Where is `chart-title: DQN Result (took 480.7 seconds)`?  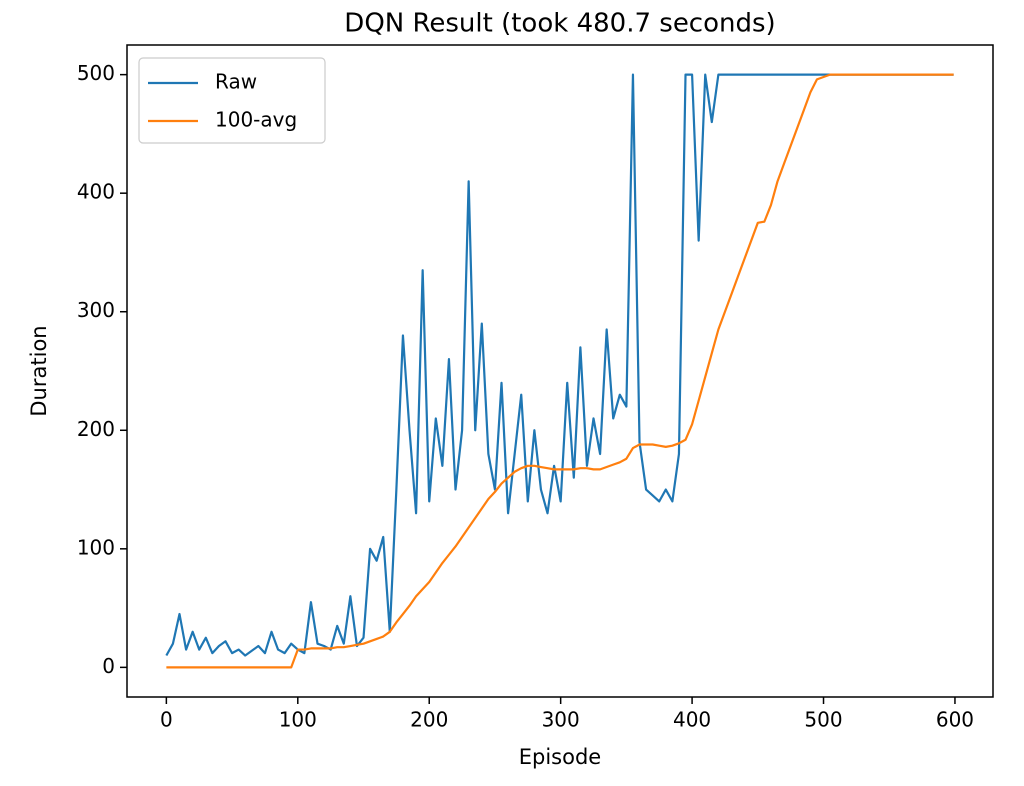 chart-title: DQN Result (took 480.7 seconds) is located at coordinates (559, 24).